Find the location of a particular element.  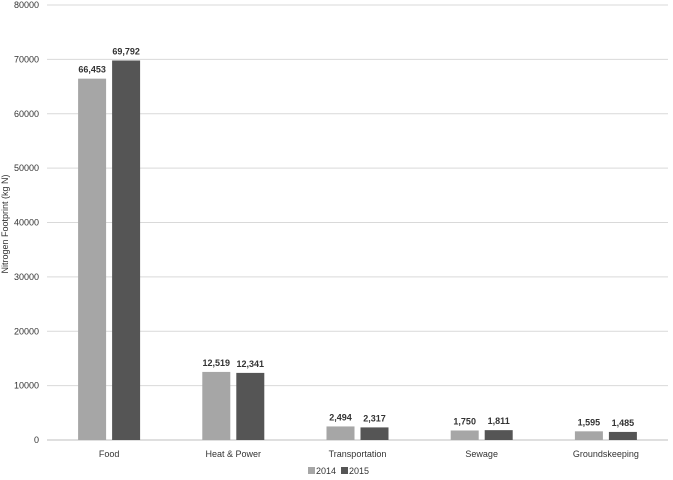

y-tick-label: 0 is located at coordinates (36, 440).